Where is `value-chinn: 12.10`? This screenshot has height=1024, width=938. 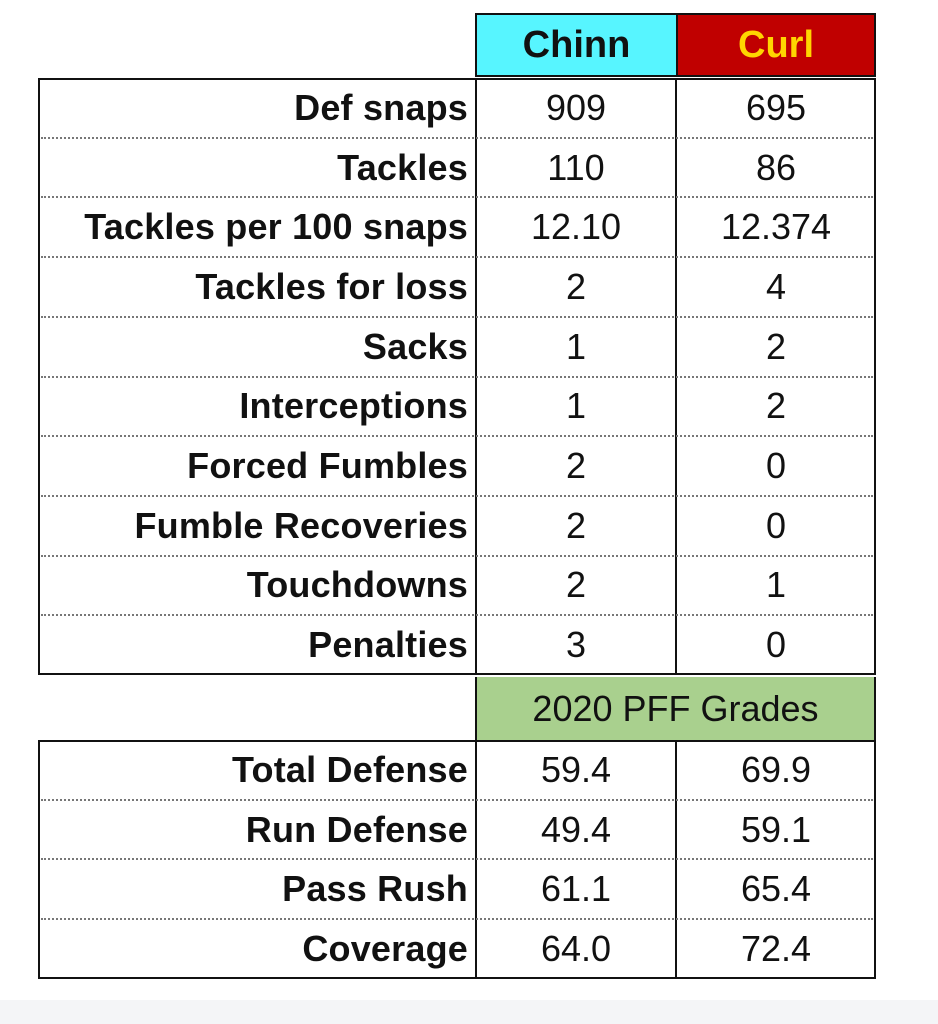 value-chinn: 12.10 is located at coordinates (576, 227).